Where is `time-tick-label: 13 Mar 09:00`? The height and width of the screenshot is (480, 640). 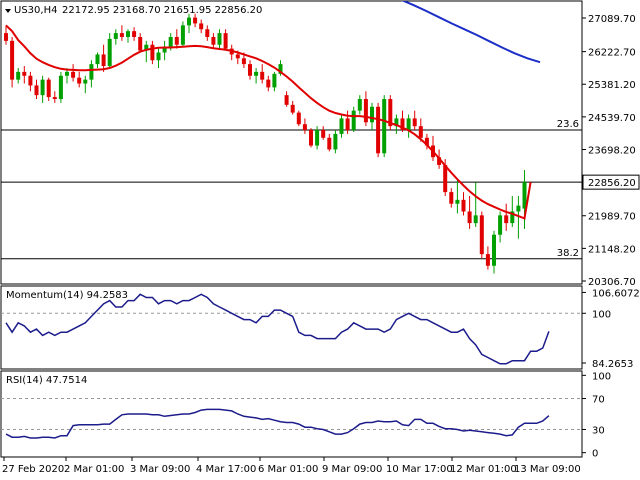
time-tick-label: 13 Mar 09:00 is located at coordinates (547, 469).